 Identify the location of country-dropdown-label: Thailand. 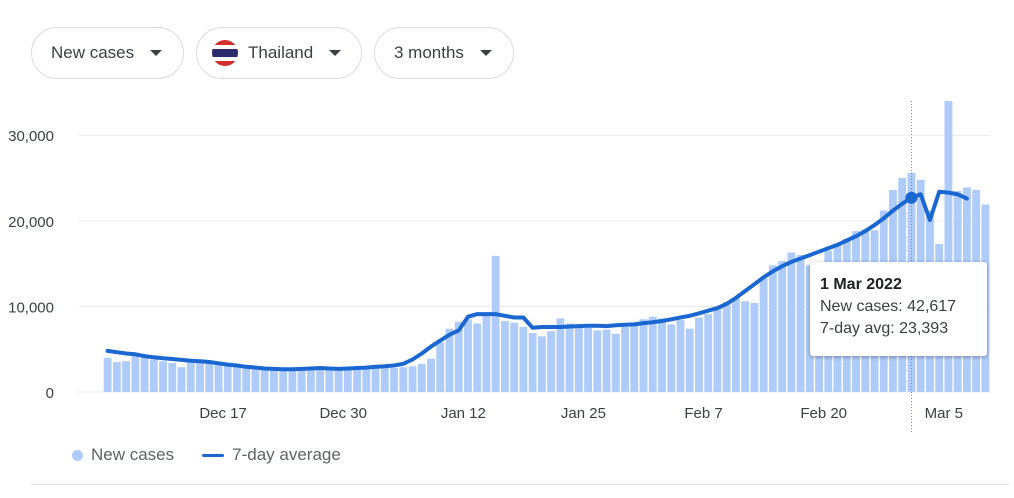
(281, 52).